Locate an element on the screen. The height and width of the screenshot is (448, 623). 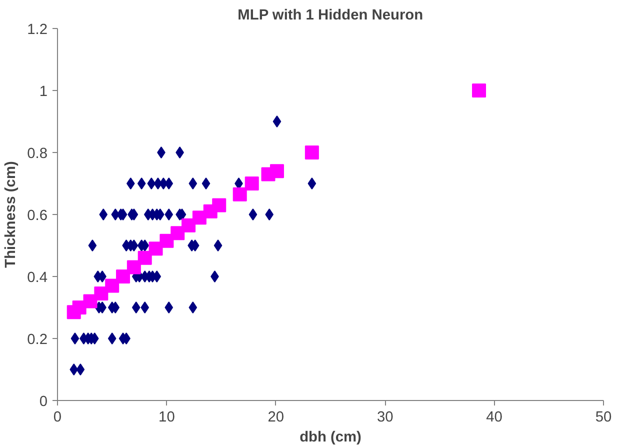
y-tick-label: 0.6 is located at coordinates (37, 216).